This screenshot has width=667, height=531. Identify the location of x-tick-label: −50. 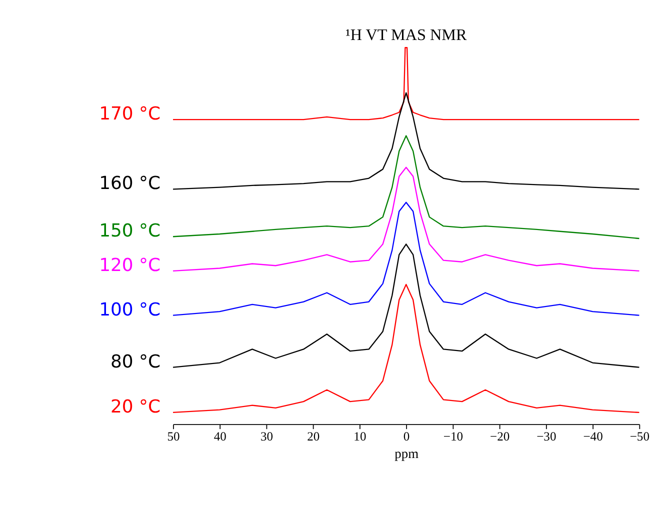
(640, 437).